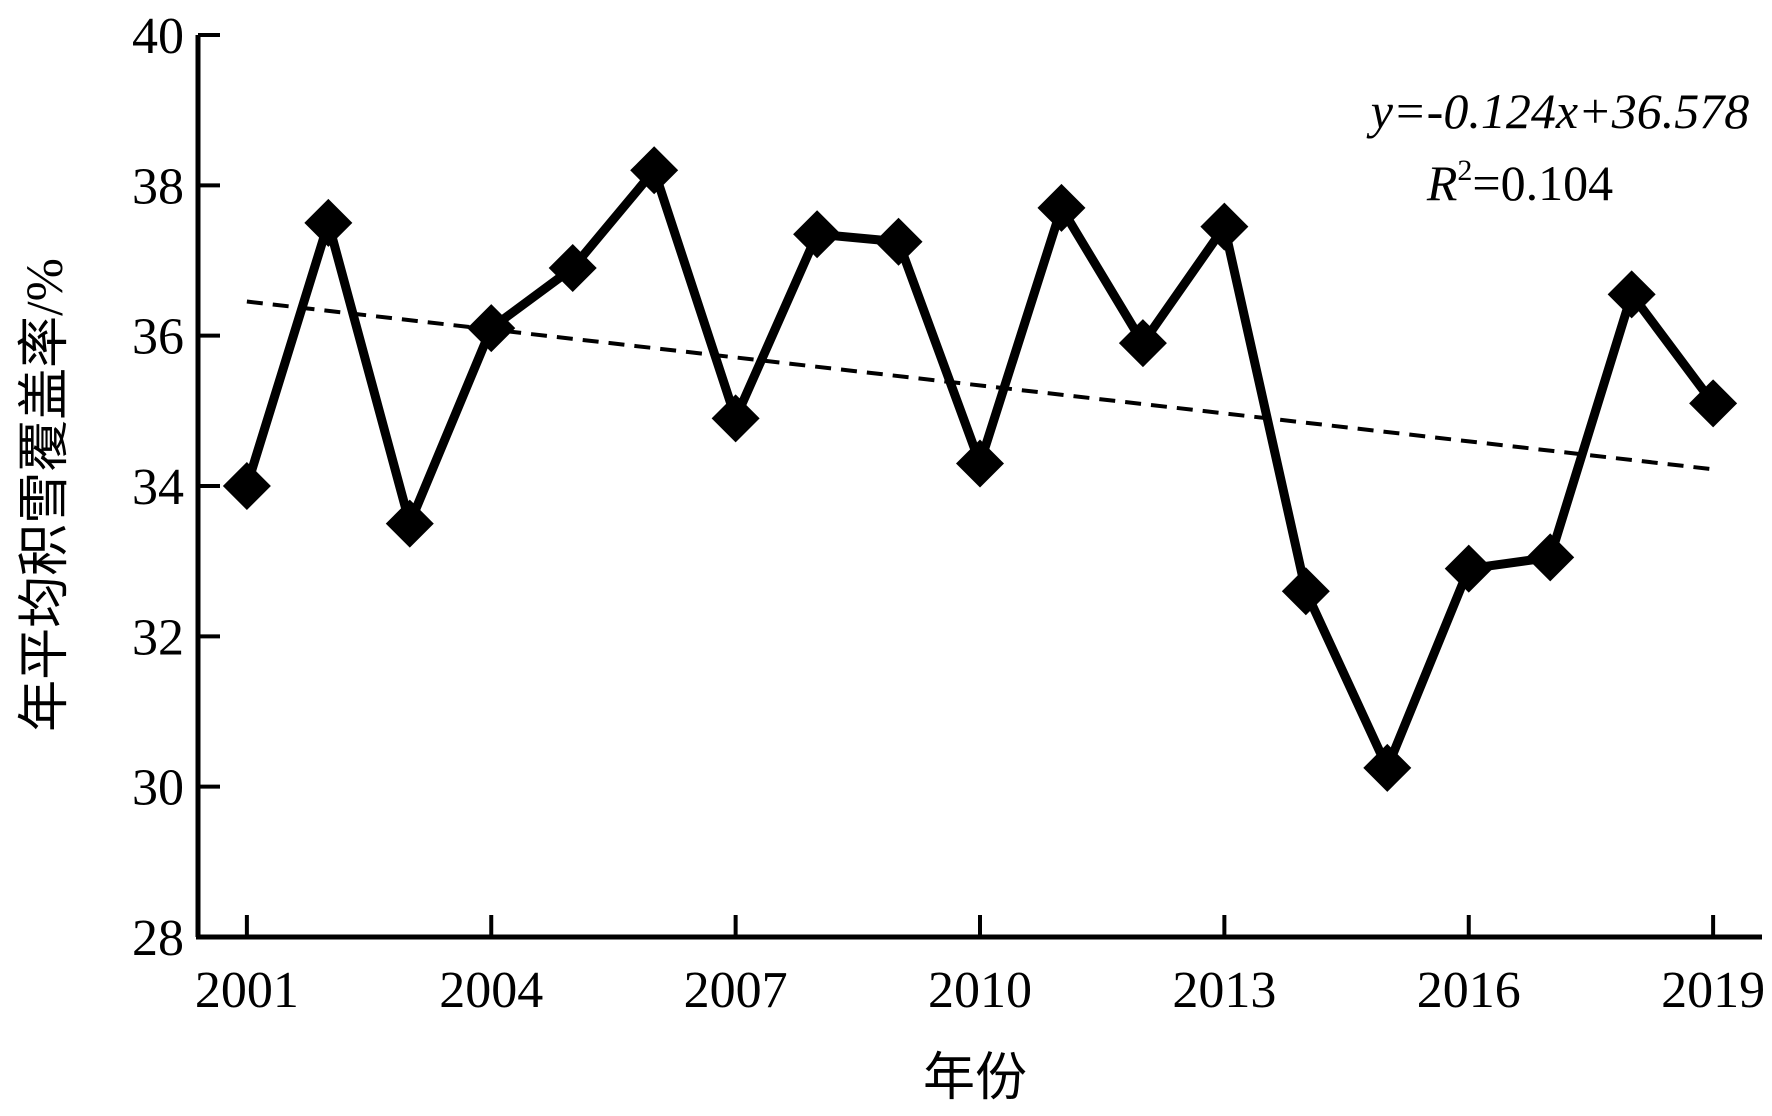  I want to click on x-tick-label: 2004, so click(491, 990).